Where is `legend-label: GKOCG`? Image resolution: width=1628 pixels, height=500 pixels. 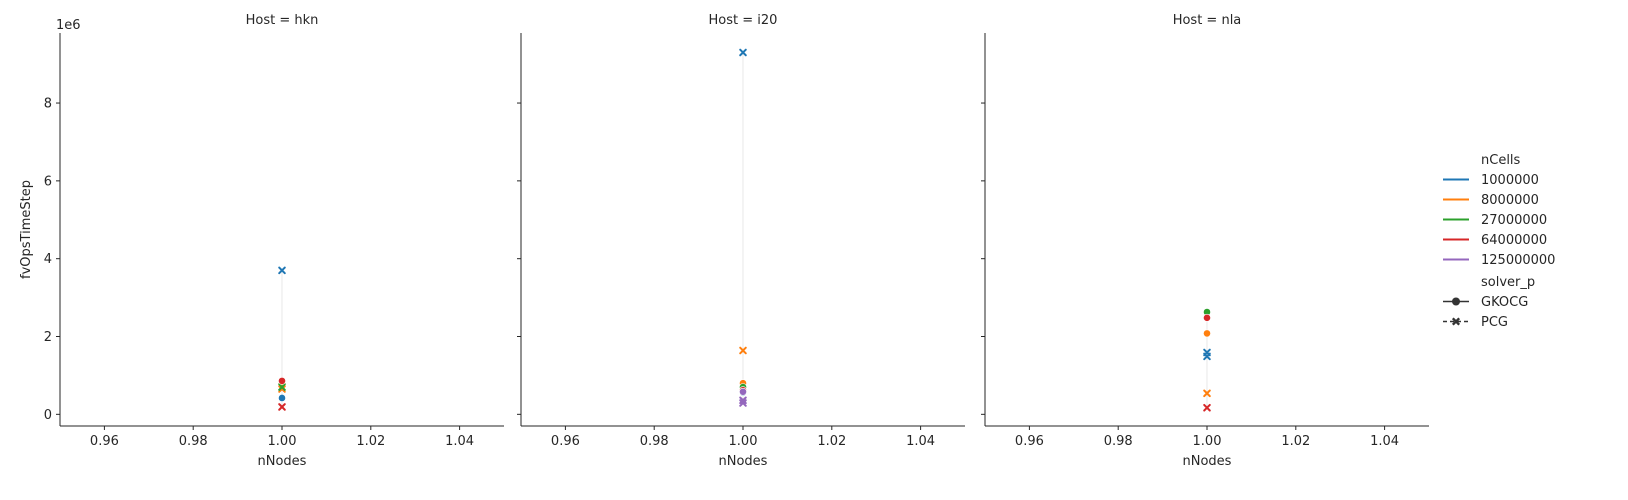 legend-label: GKOCG is located at coordinates (1504, 302).